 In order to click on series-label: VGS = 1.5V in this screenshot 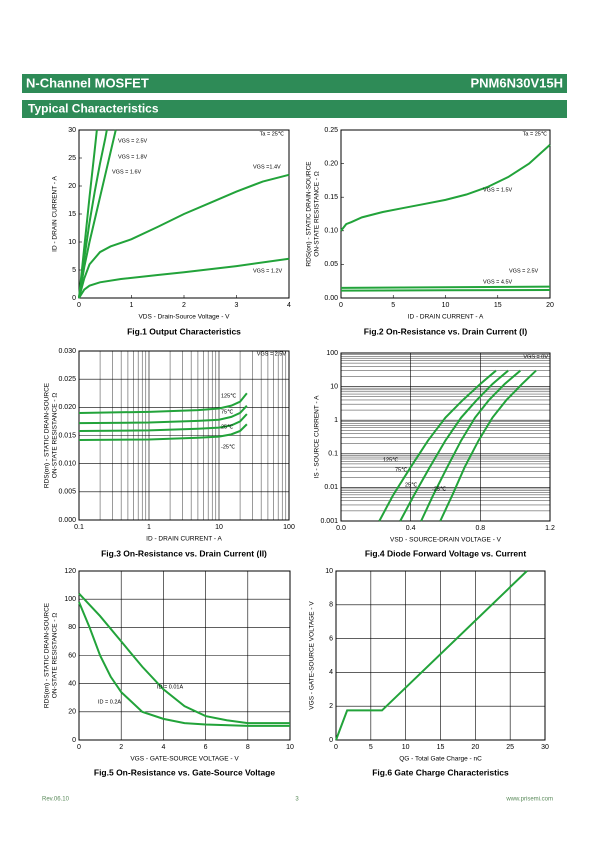, I will do `click(498, 190)`.